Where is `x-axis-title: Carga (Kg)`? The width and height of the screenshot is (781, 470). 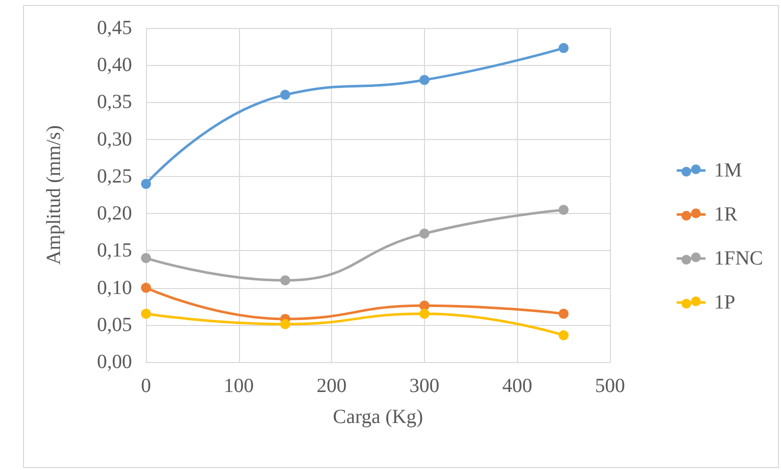 x-axis-title: Carga (Kg) is located at coordinates (378, 417).